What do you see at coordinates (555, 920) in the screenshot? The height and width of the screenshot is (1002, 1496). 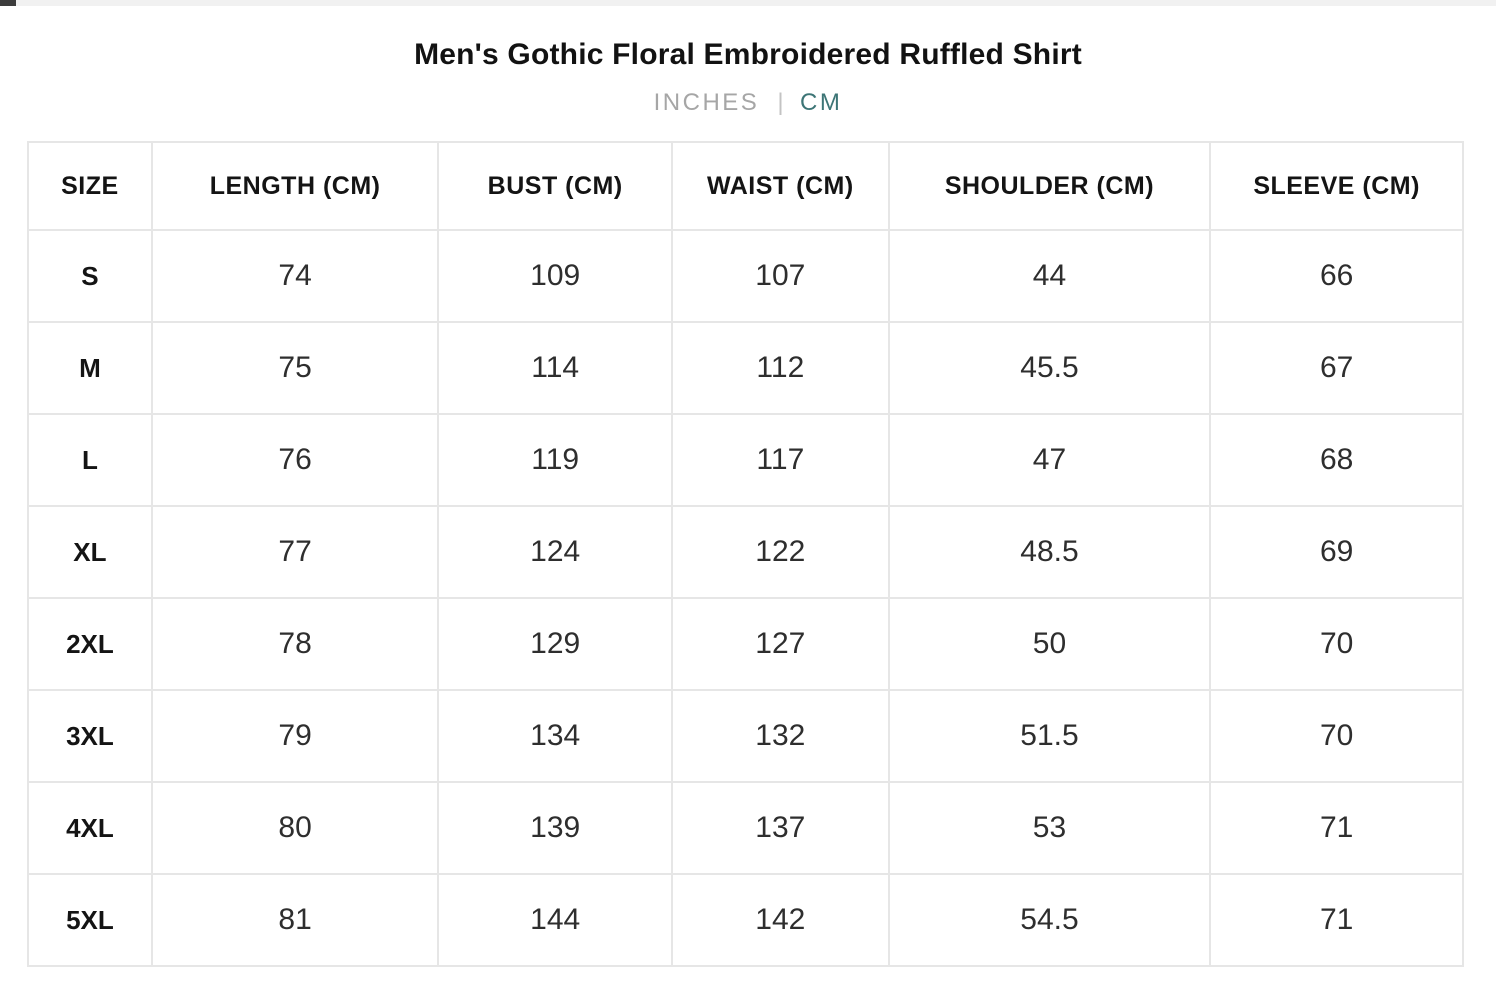 I see `measurement-cell: 144` at bounding box center [555, 920].